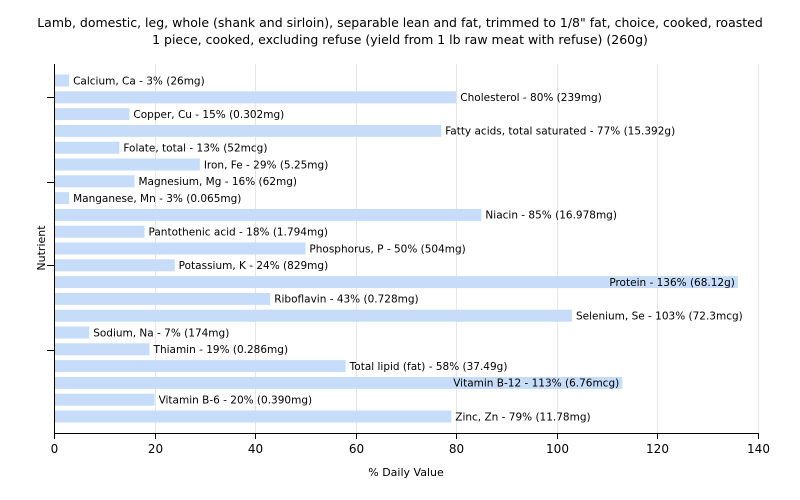 This screenshot has height=500, width=800. Describe the element at coordinates (456, 449) in the screenshot. I see `x-tick-label: 80` at that location.